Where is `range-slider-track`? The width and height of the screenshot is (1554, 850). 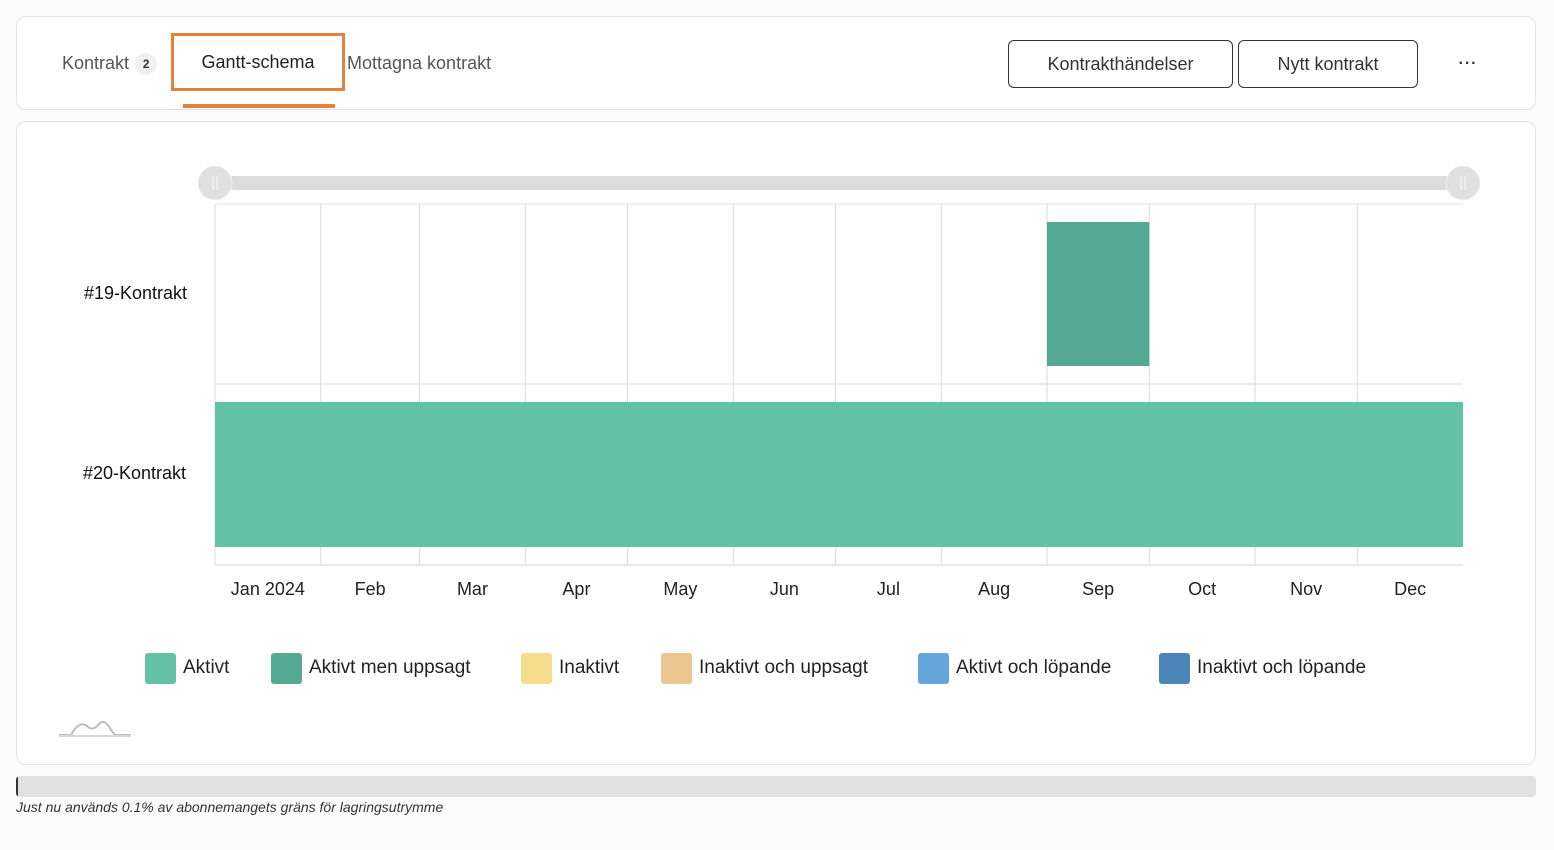 range-slider-track is located at coordinates (839, 183).